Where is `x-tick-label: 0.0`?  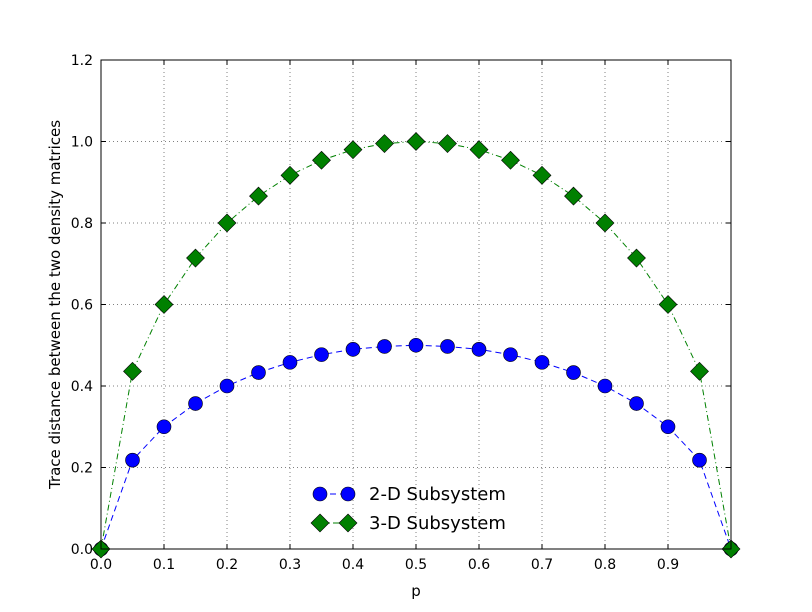
x-tick-label: 0.0 is located at coordinates (101, 565).